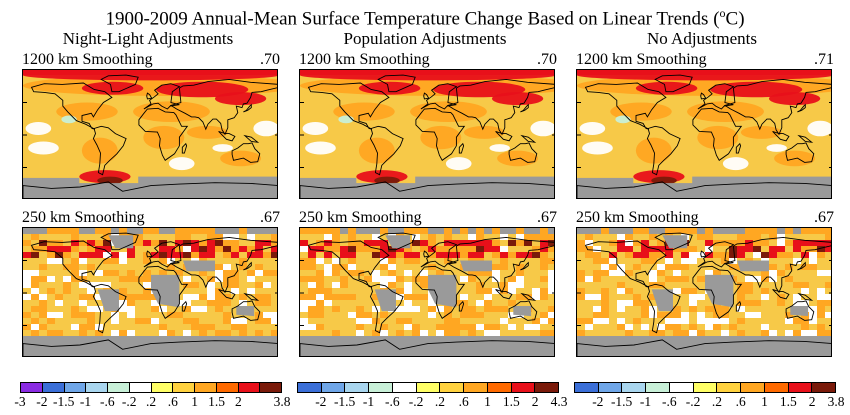  I want to click on map-population-250km, so click(427, 292).